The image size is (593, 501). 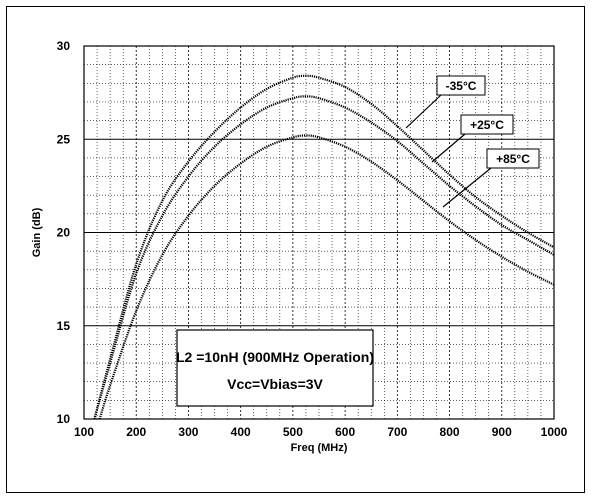 I want to click on label-minus35c: -35°C, so click(x=461, y=86).